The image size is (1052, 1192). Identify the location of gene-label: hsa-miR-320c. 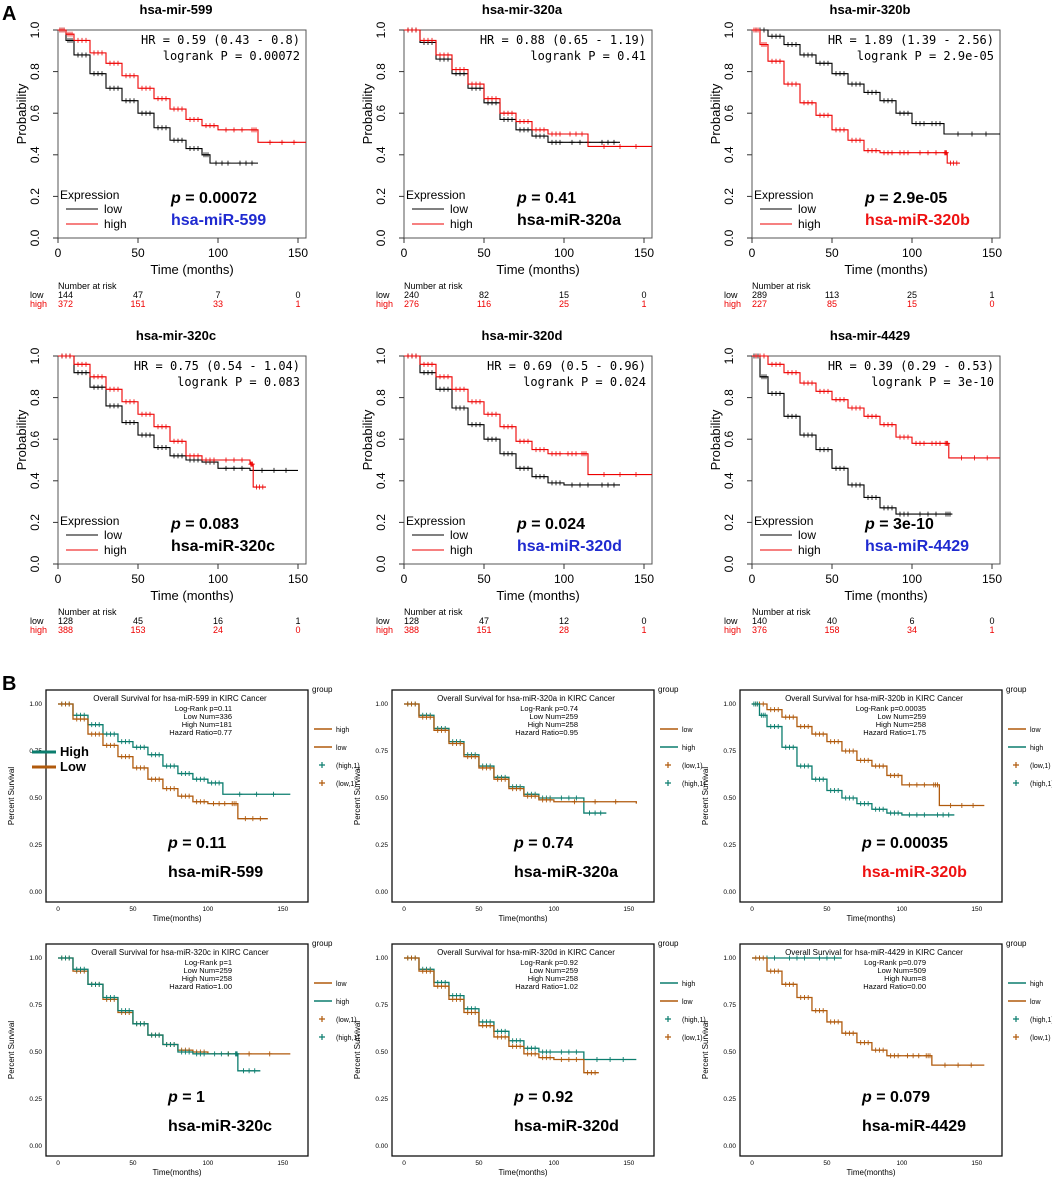
(223, 546).